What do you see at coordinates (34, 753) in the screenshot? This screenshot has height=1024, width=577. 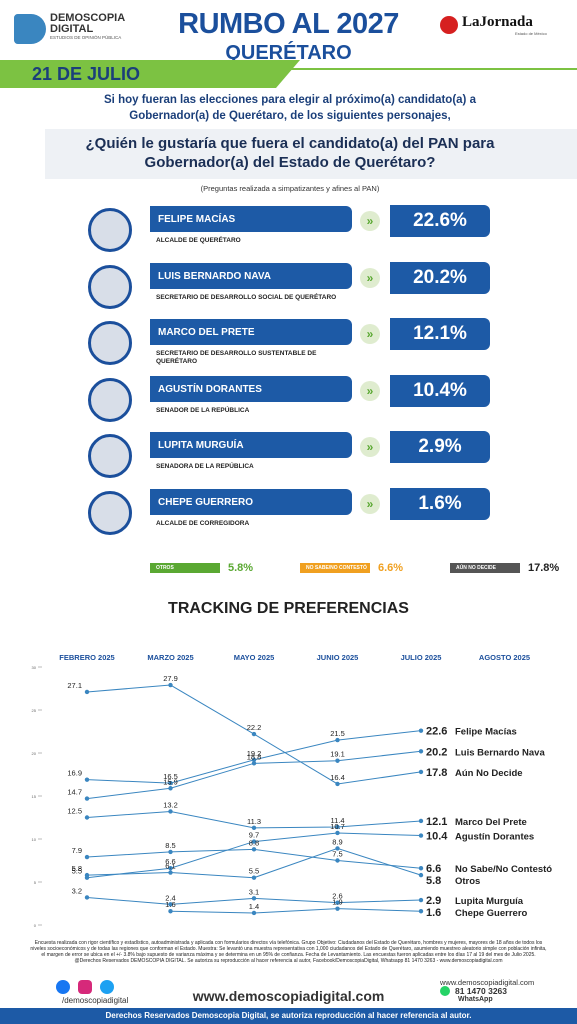 I see `y-tick-label: 20` at bounding box center [34, 753].